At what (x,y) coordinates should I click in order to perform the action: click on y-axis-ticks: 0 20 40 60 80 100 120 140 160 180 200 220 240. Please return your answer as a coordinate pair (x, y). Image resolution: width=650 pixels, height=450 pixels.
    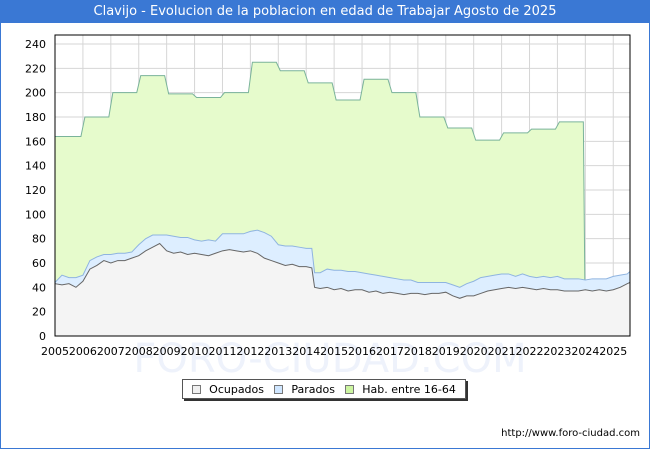
    Looking at the image, I should click on (35, 190).